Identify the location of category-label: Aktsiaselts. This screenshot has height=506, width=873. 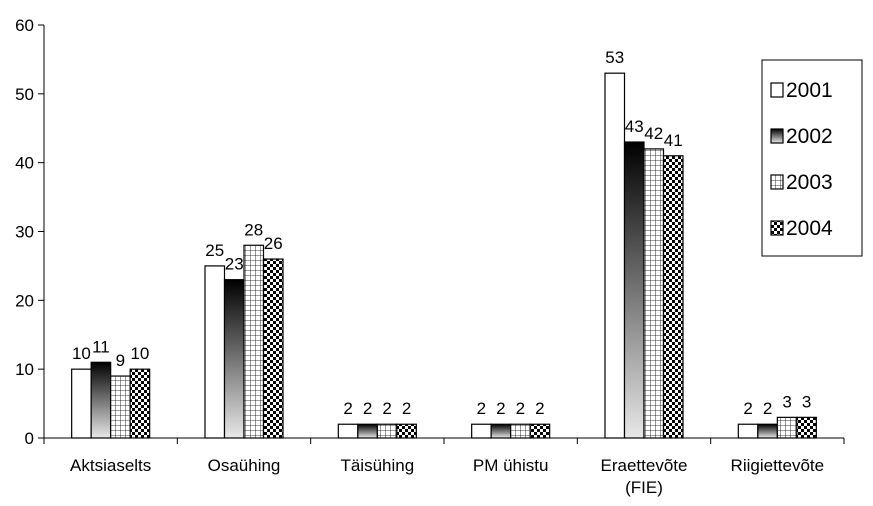
(110, 465).